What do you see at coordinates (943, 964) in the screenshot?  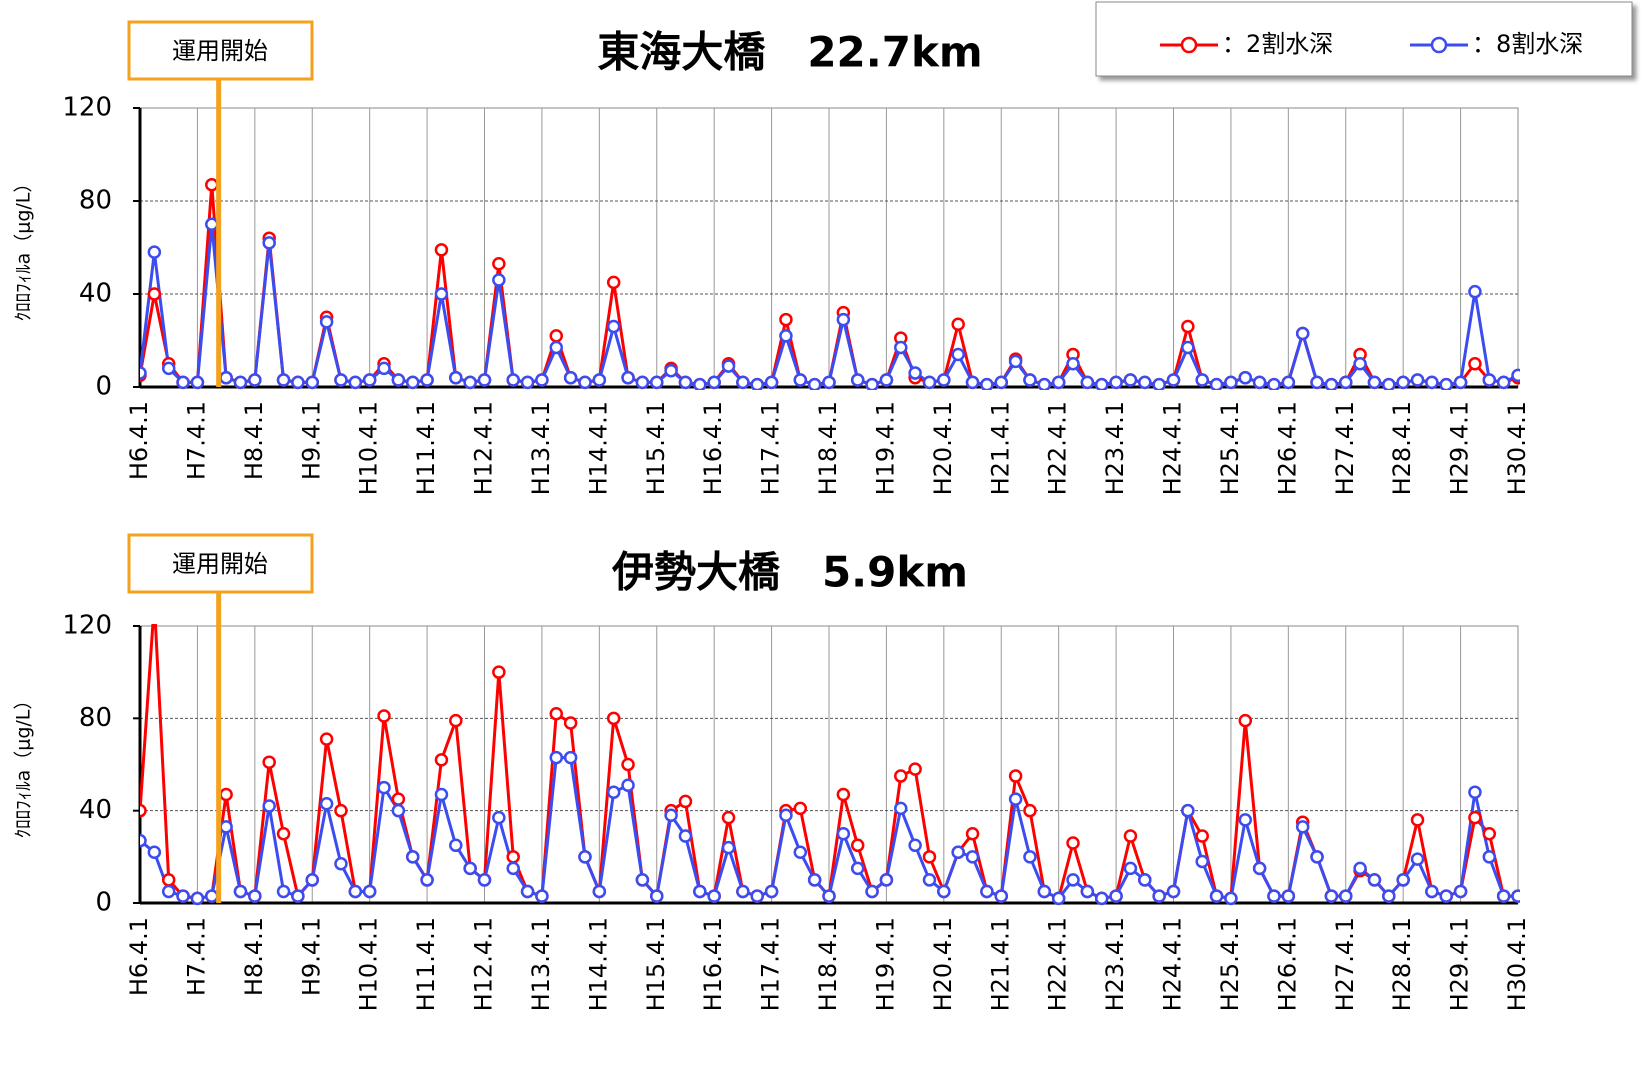 I see `x-tick-label: H20.4.1` at bounding box center [943, 964].